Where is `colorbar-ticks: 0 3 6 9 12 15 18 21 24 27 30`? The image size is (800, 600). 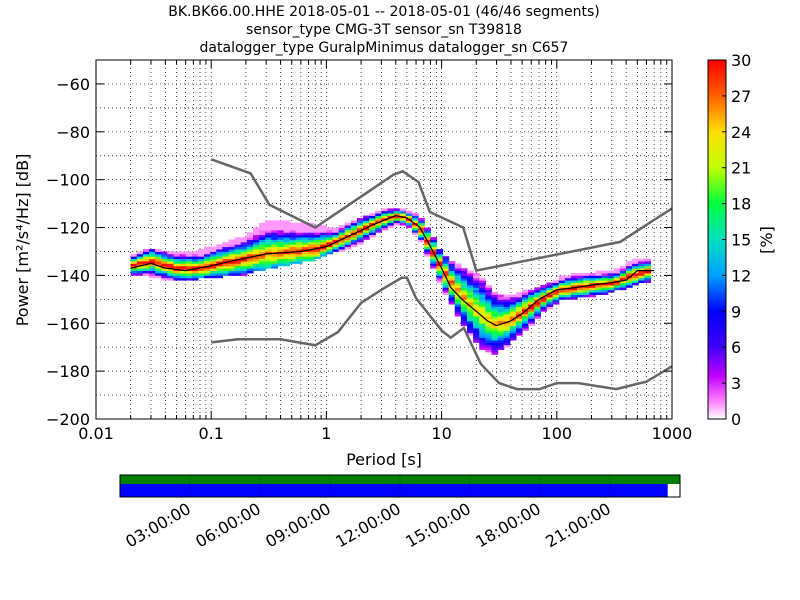
colorbar-ticks: 0 3 6 9 12 15 18 21 24 27 30 is located at coordinates (736, 240).